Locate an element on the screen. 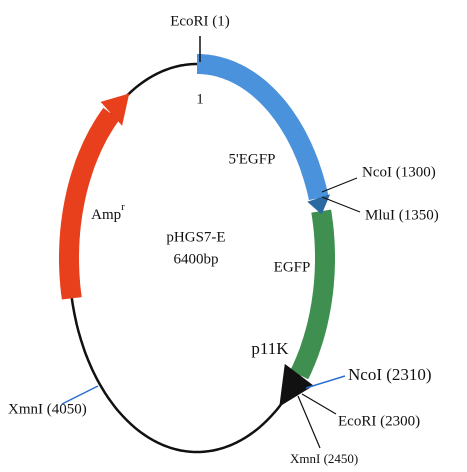  segment-5egfp is located at coordinates (263, 127).